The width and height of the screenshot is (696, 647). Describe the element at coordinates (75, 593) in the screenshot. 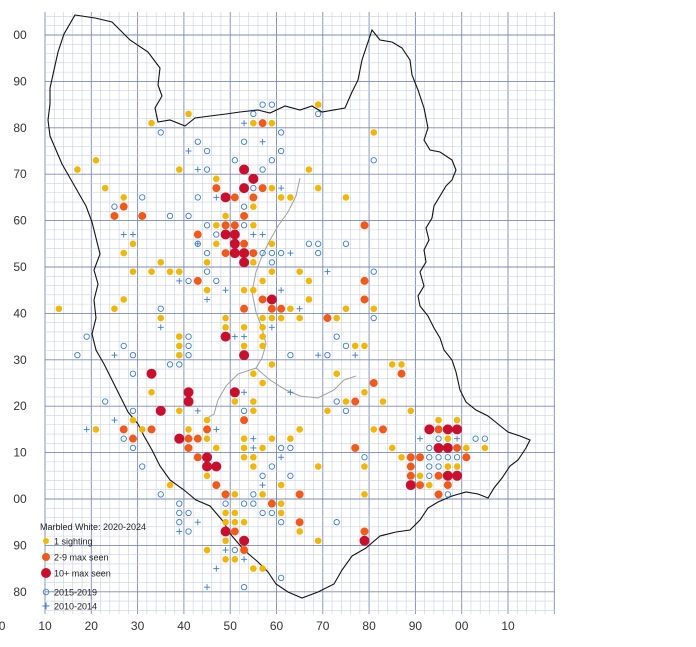

I see `legend-label-2015-2019: 2015-2019` at that location.